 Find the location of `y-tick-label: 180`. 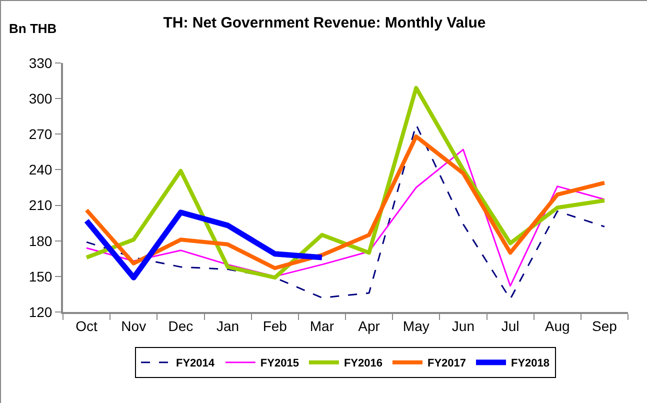

y-tick-label: 180 is located at coordinates (40, 240).